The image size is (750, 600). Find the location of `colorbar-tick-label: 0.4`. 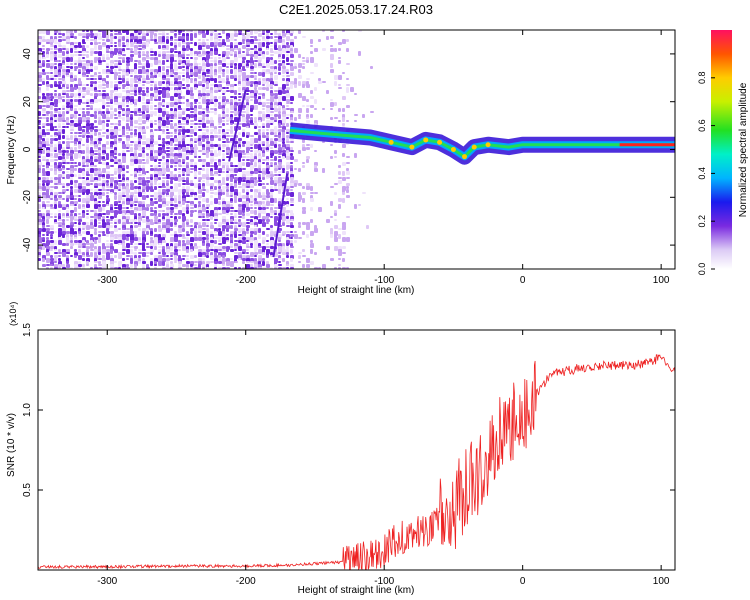

colorbar-tick-label: 0.4 is located at coordinates (702, 173).